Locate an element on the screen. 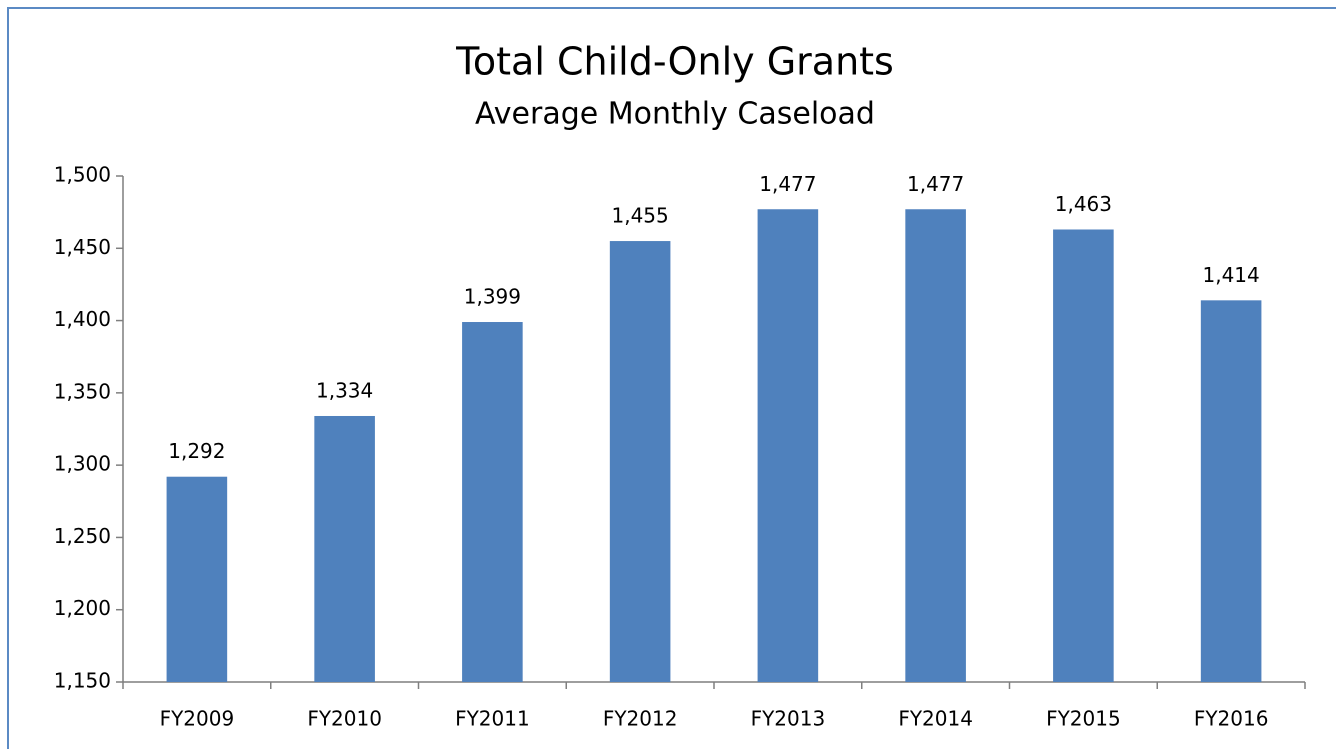 This screenshot has height=749, width=1336. chart-title: Total Child-Only Grants is located at coordinates (674, 62).